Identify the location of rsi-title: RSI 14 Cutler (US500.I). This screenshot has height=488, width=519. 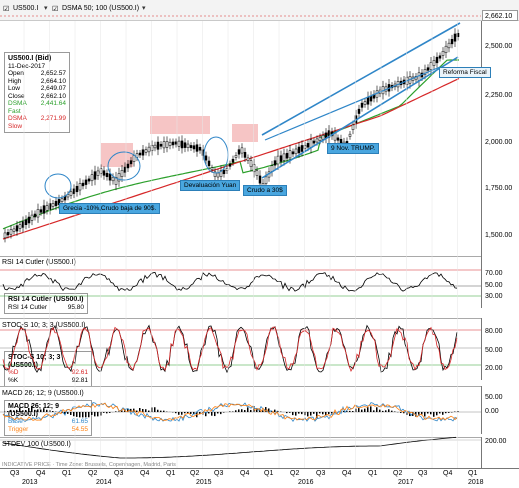
(39, 262).